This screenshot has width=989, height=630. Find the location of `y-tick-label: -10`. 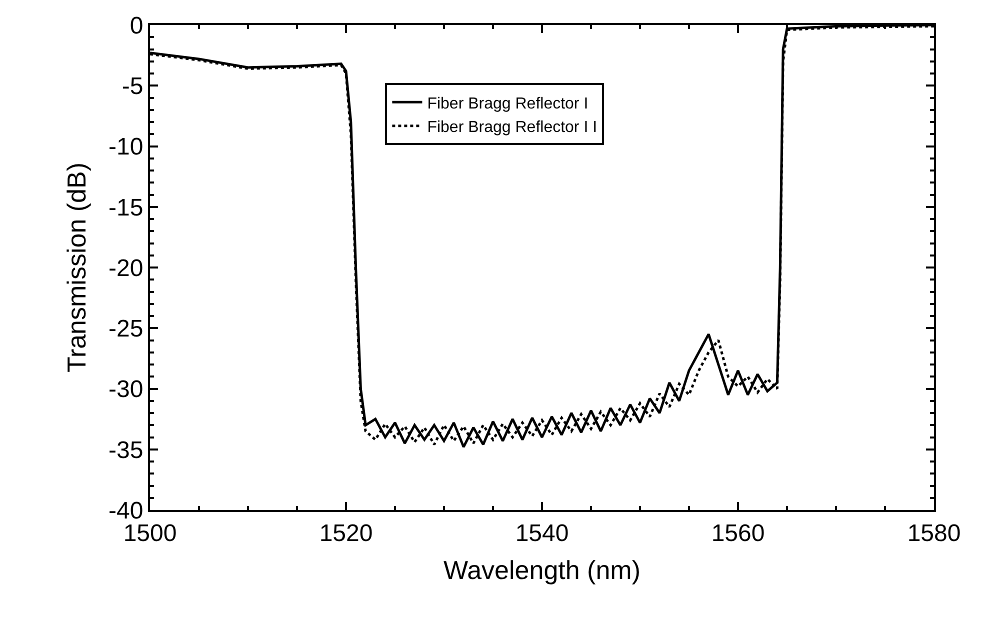

y-tick-label: -10 is located at coordinates (126, 147).